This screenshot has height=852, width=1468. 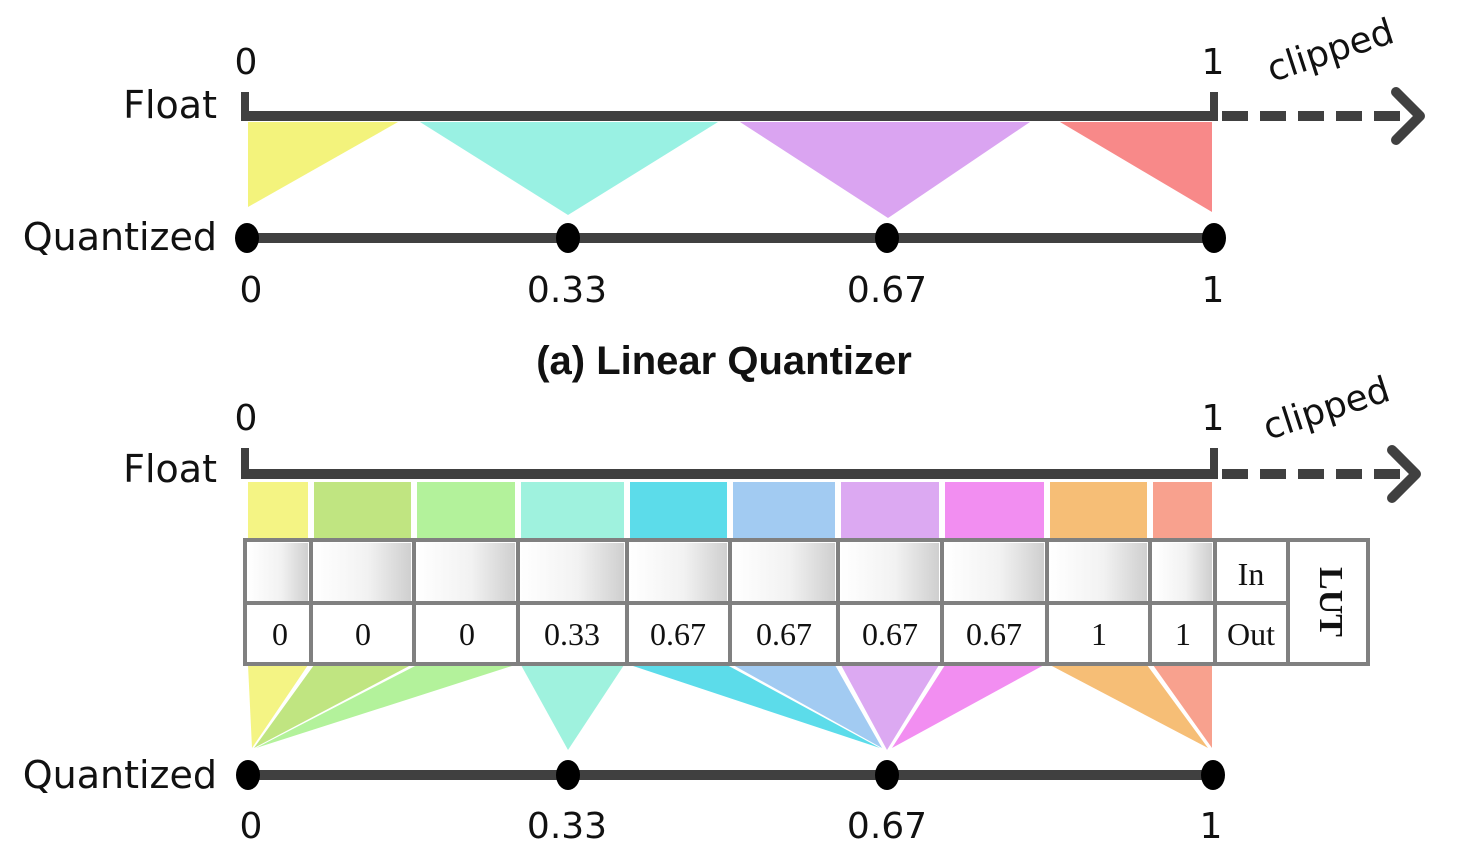 What do you see at coordinates (246, 62) in the screenshot?
I see `float-start-label-a: 0` at bounding box center [246, 62].